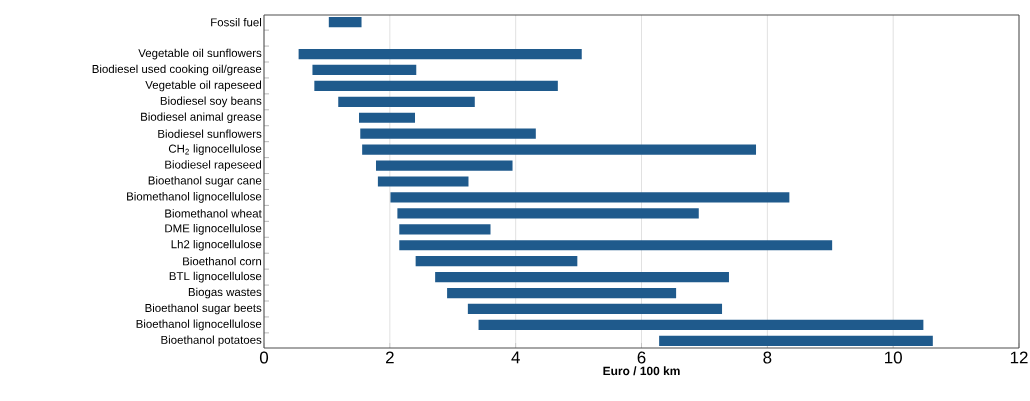 This screenshot has width=1030, height=401. What do you see at coordinates (389, 357) in the screenshot?
I see `x-tick-label: 2` at bounding box center [389, 357].